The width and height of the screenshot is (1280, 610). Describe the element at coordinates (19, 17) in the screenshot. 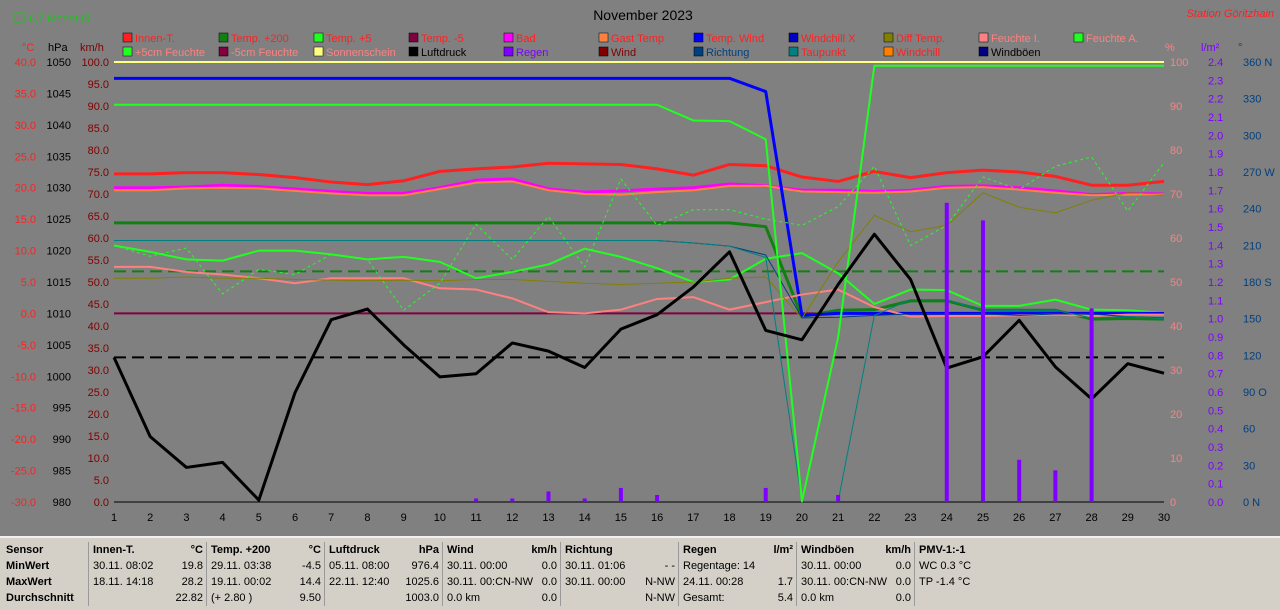

I see `avg-checkbox` at that location.